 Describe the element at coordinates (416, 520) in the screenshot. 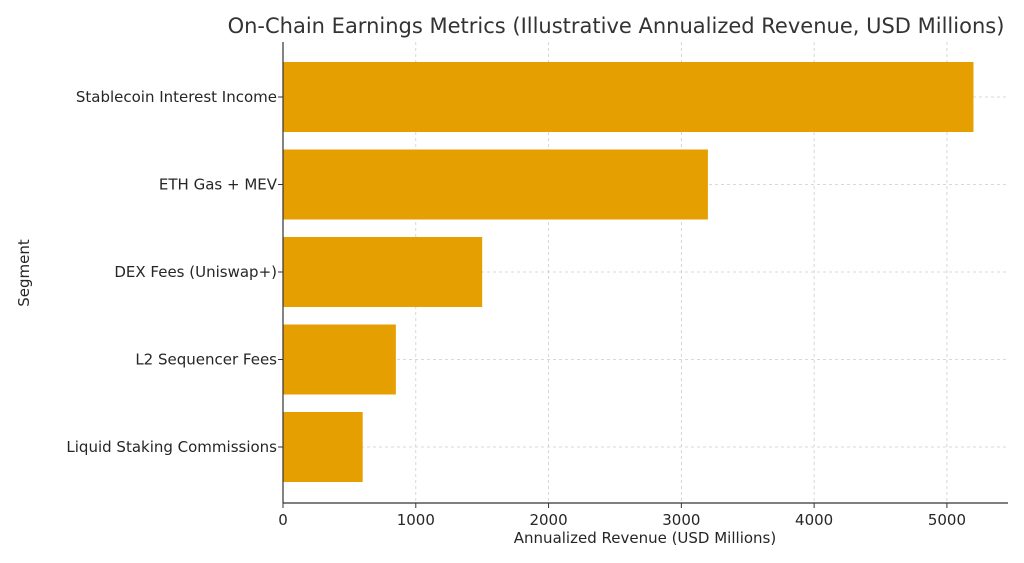

I see `x-tick-label: 1000` at that location.